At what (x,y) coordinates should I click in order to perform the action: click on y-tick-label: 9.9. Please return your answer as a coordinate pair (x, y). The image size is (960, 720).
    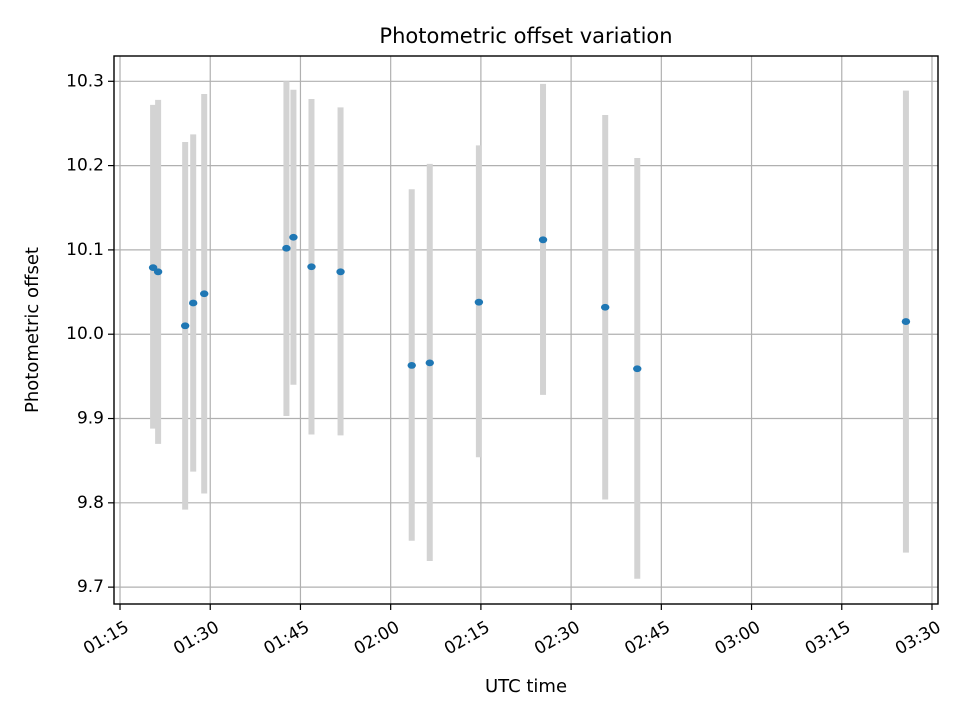
    Looking at the image, I should click on (90, 419).